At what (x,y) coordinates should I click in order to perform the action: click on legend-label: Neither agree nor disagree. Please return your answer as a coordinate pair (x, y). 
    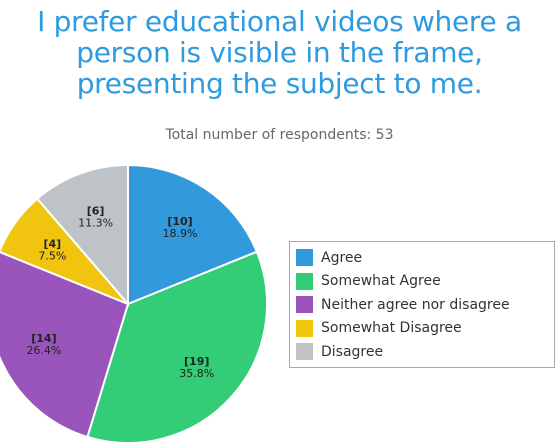
    Looking at the image, I should click on (415, 304).